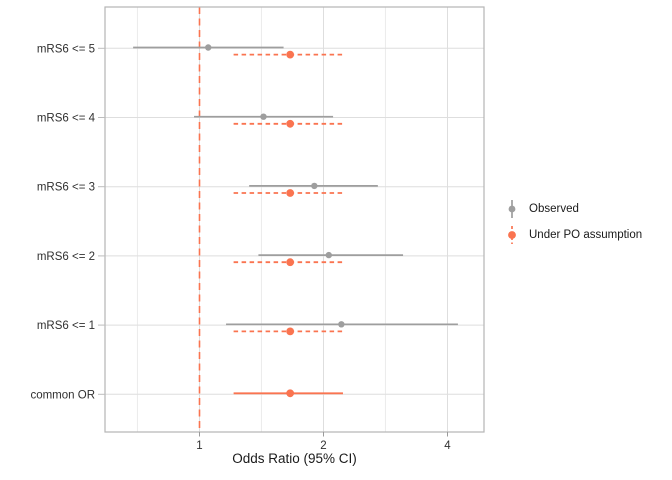 The width and height of the screenshot is (672, 480). I want to click on legend-key-observed-pointrange-icon, so click(512, 209).